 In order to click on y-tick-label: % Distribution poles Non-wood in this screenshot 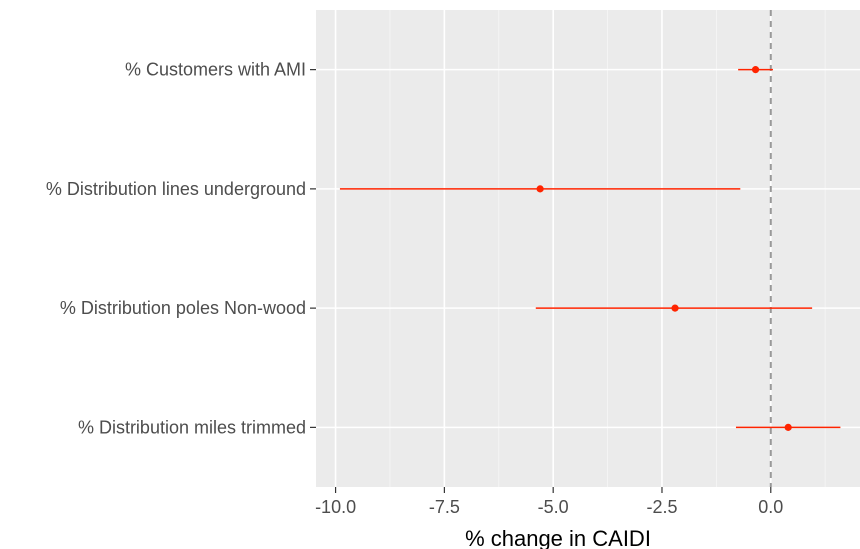, I will do `click(183, 308)`.